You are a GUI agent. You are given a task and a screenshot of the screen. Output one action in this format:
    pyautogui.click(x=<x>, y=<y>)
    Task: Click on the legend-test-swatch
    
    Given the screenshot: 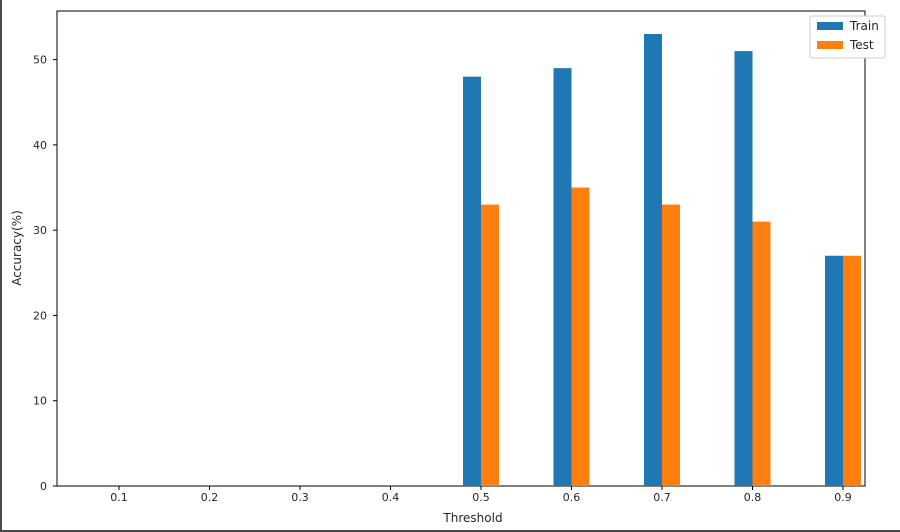 What is the action you would take?
    pyautogui.click(x=830, y=45)
    